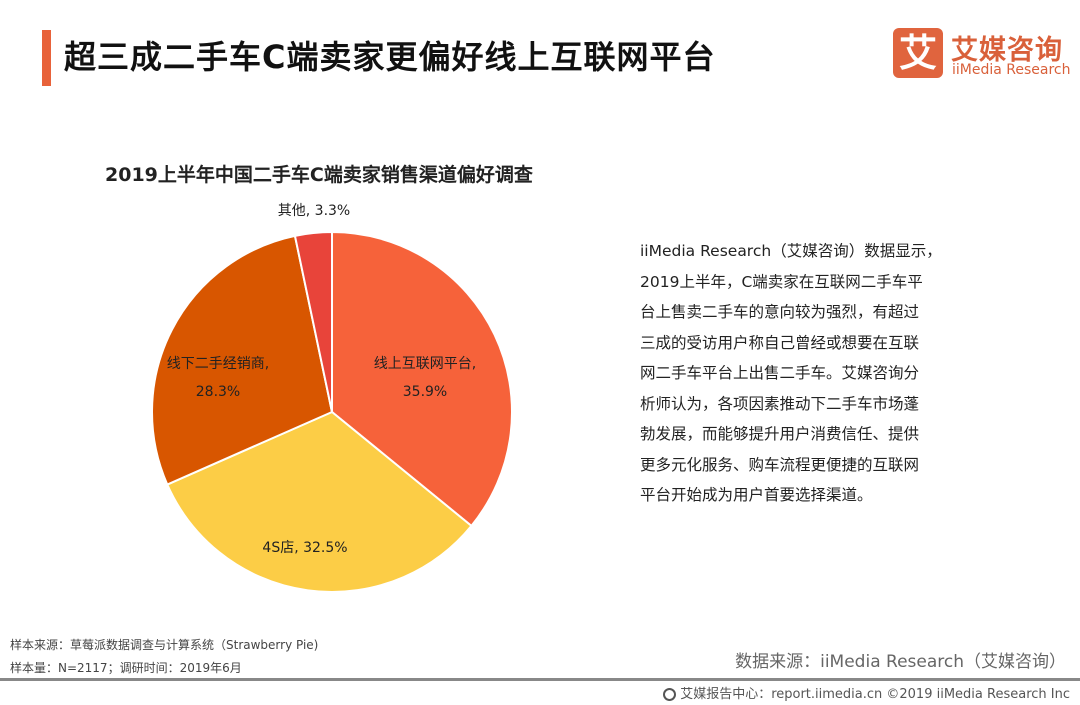 This screenshot has width=1080, height=705. What do you see at coordinates (780, 373) in the screenshot?
I see `description-line: 网二手车平台上出售二手车。艾媒咨询分` at bounding box center [780, 373].